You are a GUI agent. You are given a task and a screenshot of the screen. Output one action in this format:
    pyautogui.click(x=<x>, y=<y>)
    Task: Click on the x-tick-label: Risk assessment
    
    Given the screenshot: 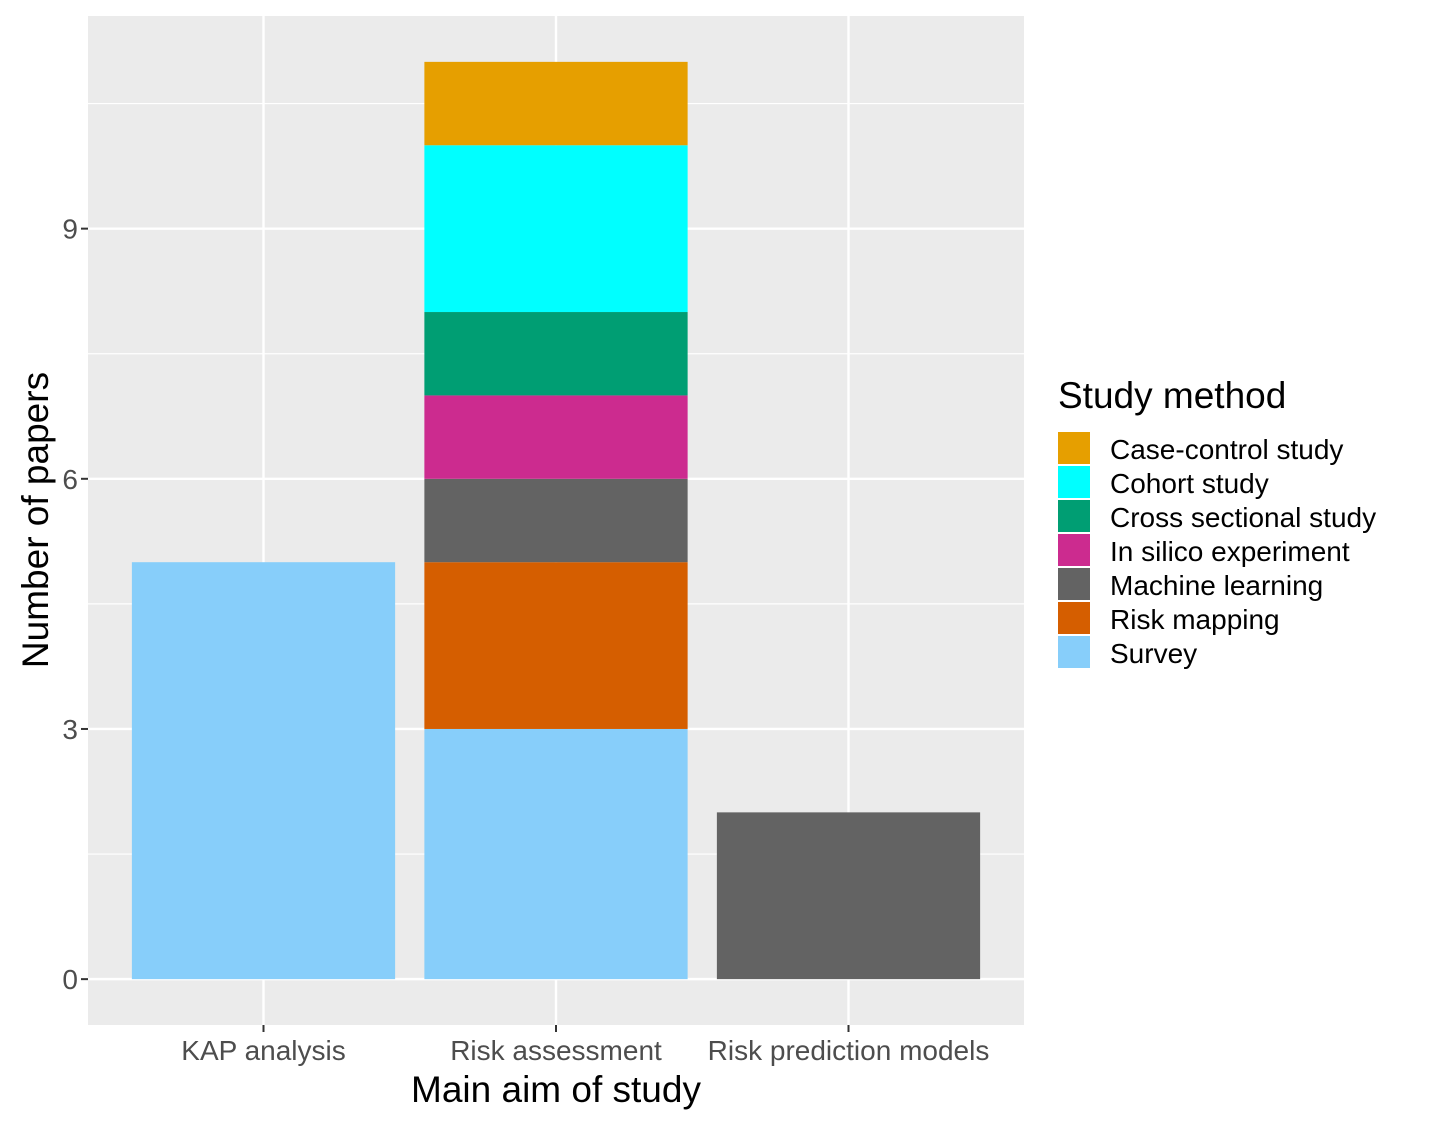 What is the action you would take?
    pyautogui.click(x=556, y=1050)
    